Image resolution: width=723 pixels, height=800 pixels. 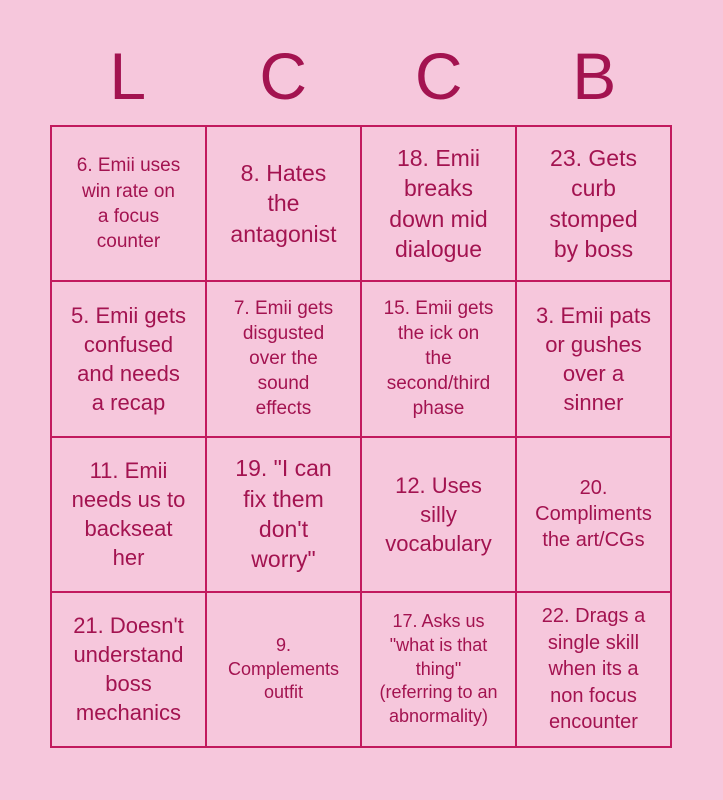 What do you see at coordinates (128, 669) in the screenshot?
I see `bingo-cell-21: 21. Doesn't understand boss mechanics` at bounding box center [128, 669].